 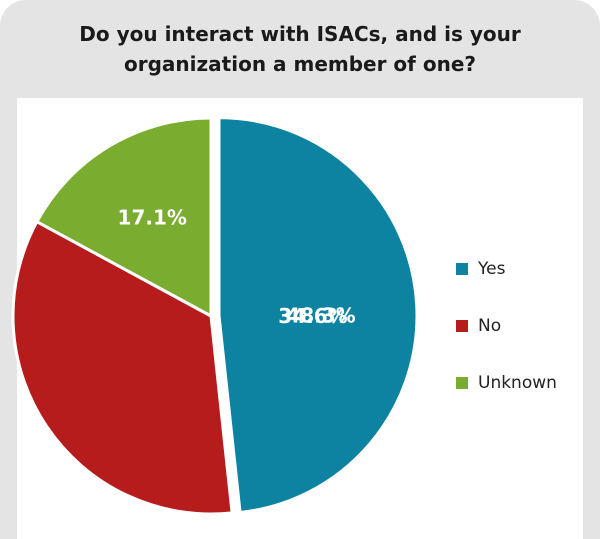 I want to click on slice-label-yes: 48.3%, so click(x=320, y=316).